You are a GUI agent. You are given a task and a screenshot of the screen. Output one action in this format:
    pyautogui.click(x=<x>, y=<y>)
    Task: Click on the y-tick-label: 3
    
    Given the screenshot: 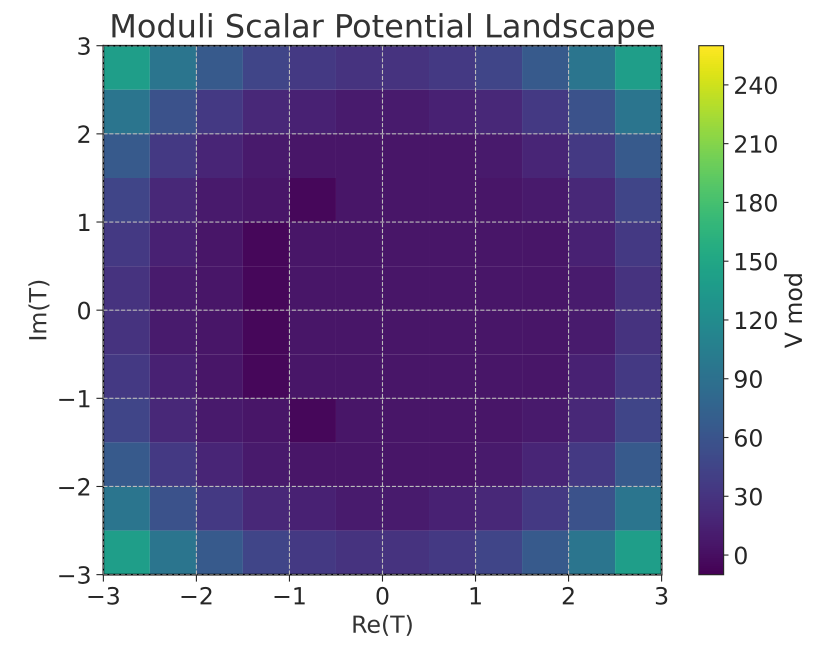 What is the action you would take?
    pyautogui.click(x=84, y=46)
    